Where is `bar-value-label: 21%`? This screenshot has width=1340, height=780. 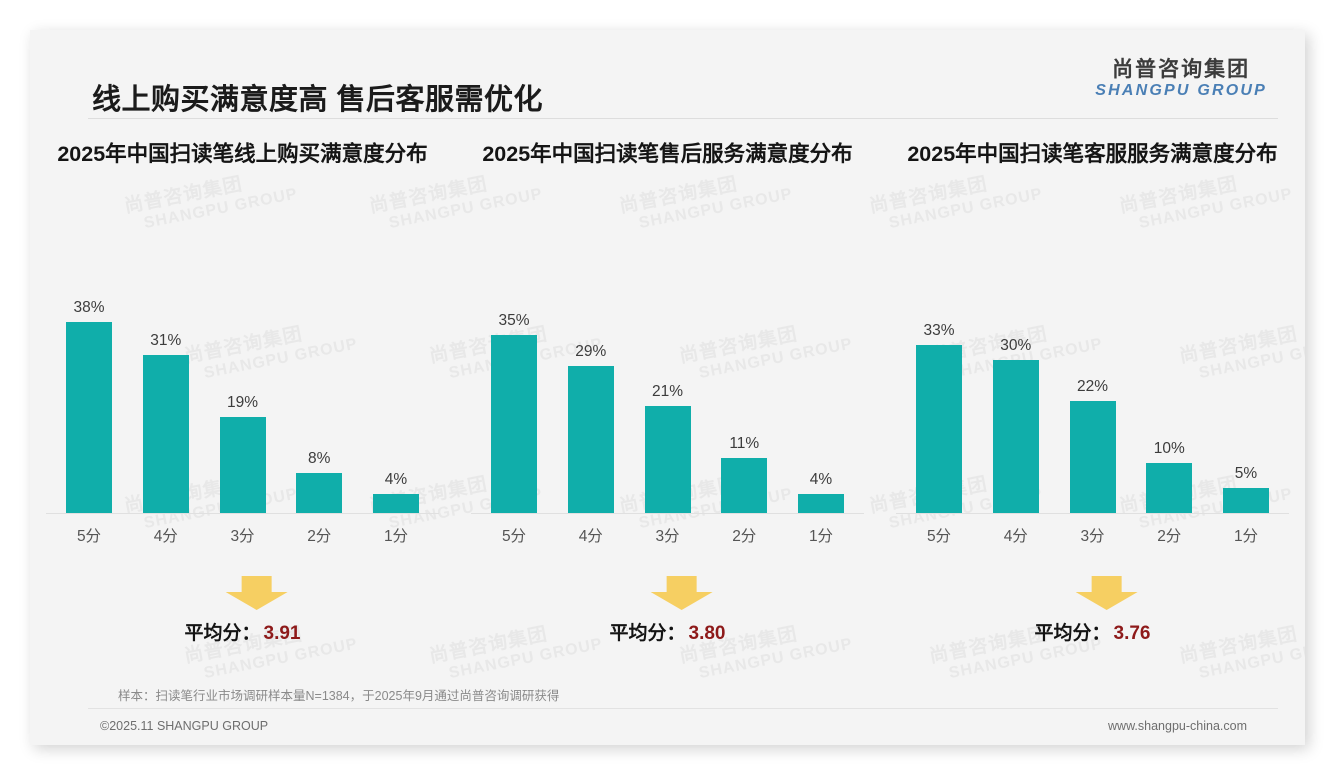
bar-value-label: 21% is located at coordinates (667, 391).